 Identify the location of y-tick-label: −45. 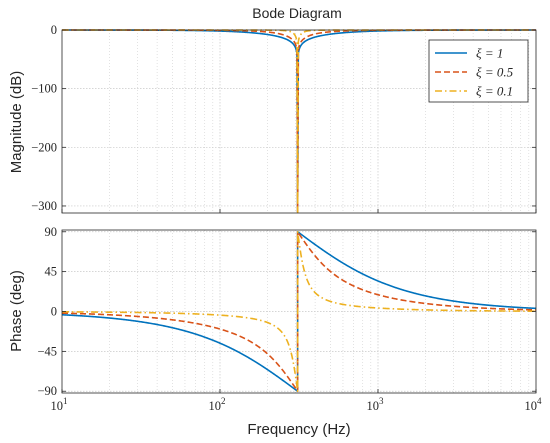
(47, 351).